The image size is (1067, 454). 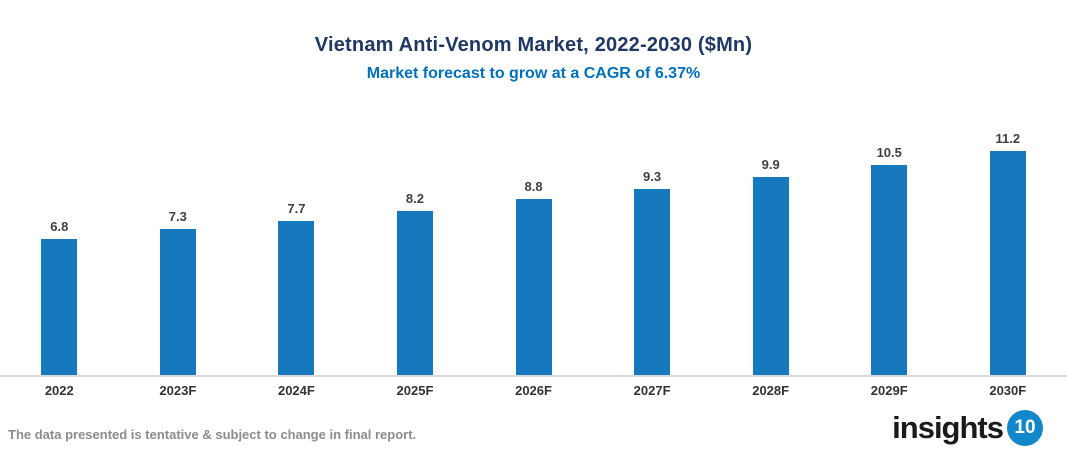 What do you see at coordinates (414, 198) in the screenshot?
I see `bar-value-label: 8.2` at bounding box center [414, 198].